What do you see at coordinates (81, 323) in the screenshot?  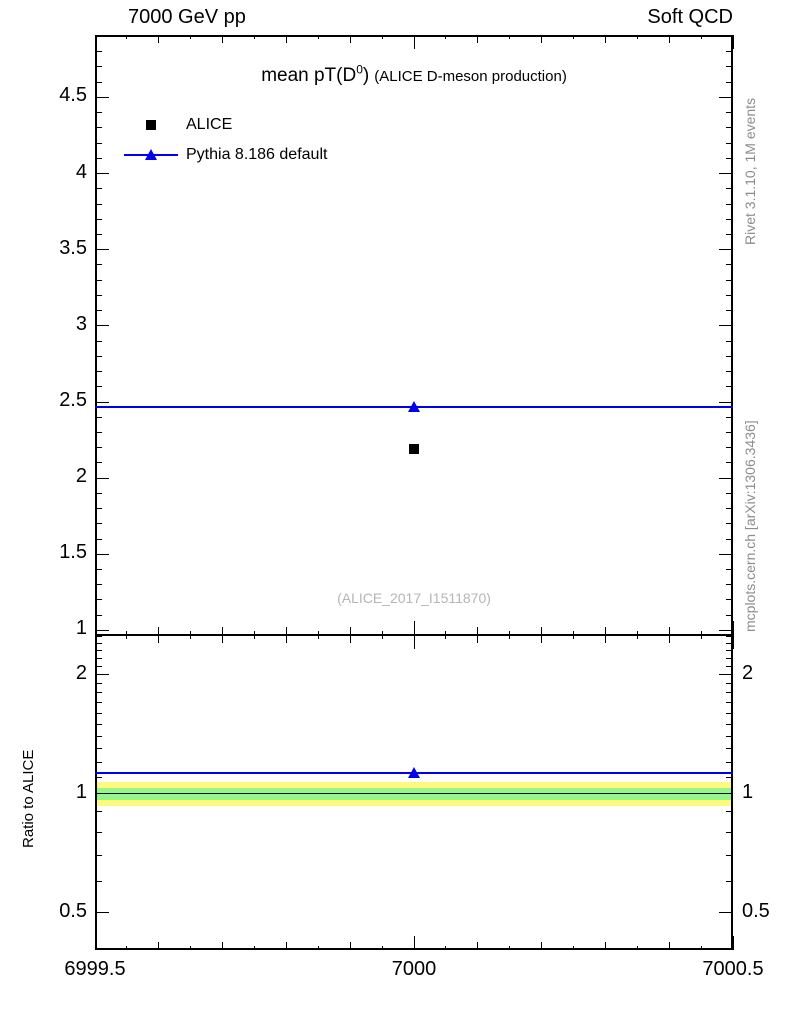 I see `y-axis-label: 3` at bounding box center [81, 323].